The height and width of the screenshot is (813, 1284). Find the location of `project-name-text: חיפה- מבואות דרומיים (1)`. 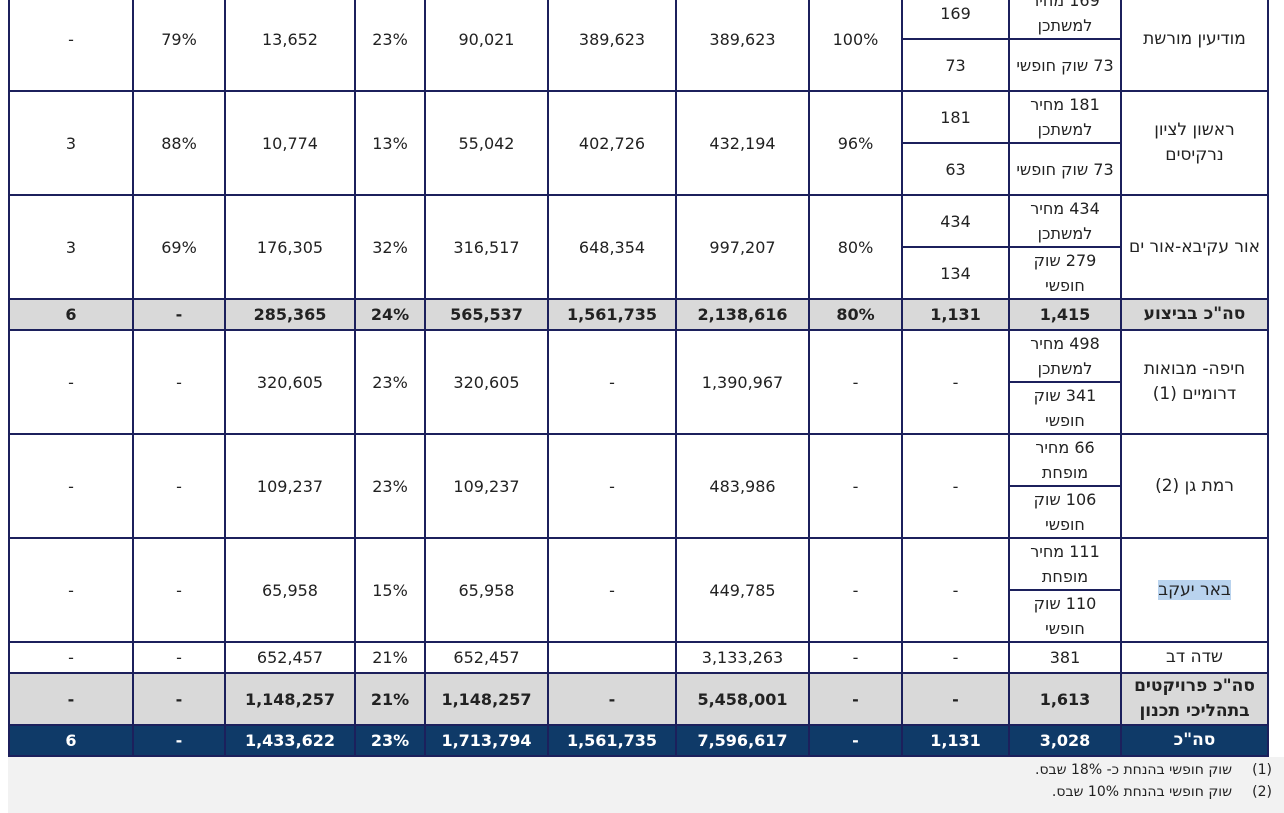

project-name-text: חיפה- מבואות דרומיים (1) is located at coordinates (1194, 381).